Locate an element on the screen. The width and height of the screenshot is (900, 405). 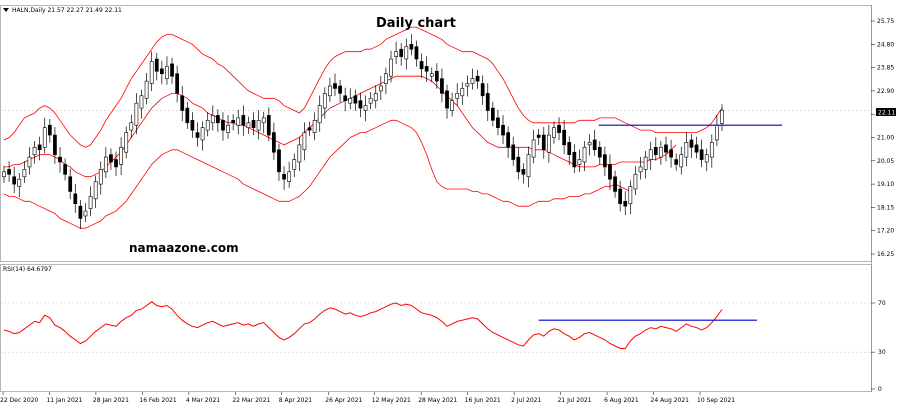
date-tick-label: 16 Feb 2021 is located at coordinates (158, 400).